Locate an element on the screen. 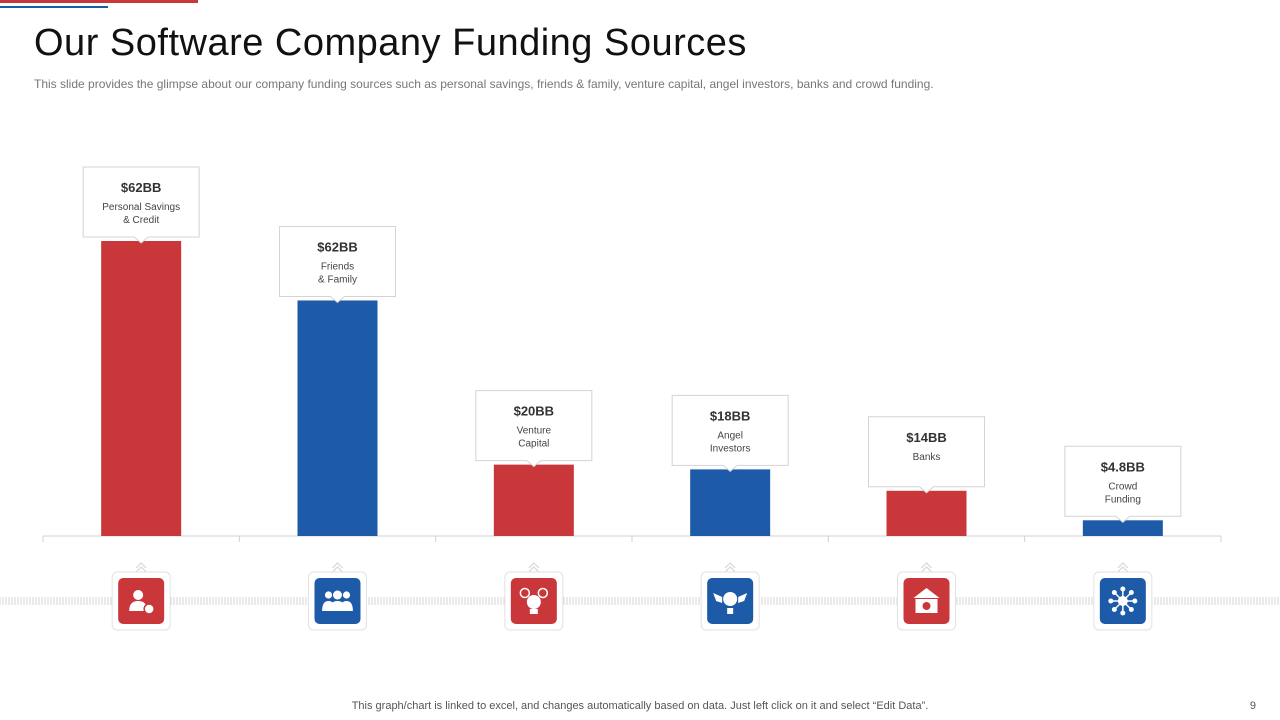 The image size is (1280, 720). accent-bar-blue is located at coordinates (54, 7).